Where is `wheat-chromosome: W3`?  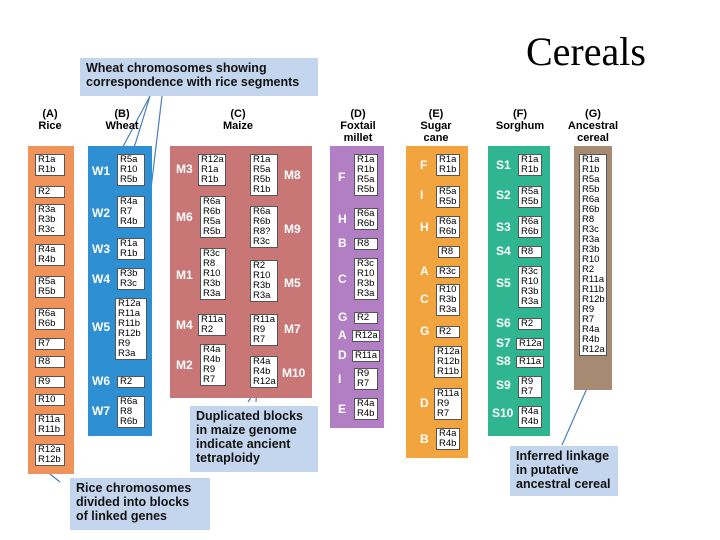
wheat-chromosome: W3 is located at coordinates (101, 249).